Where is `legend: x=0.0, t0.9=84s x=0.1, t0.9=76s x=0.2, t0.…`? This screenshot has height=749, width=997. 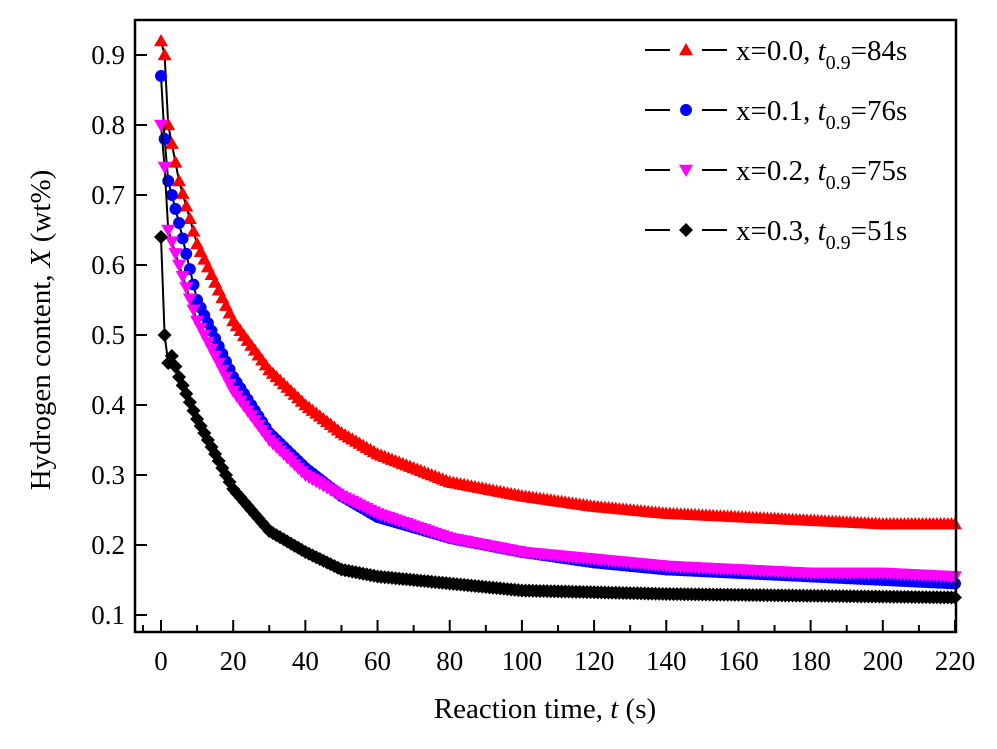
legend: x=0.0, t0.9=84s x=0.1, t0.9=76s x=0.2, t0.… is located at coordinates (776, 144).